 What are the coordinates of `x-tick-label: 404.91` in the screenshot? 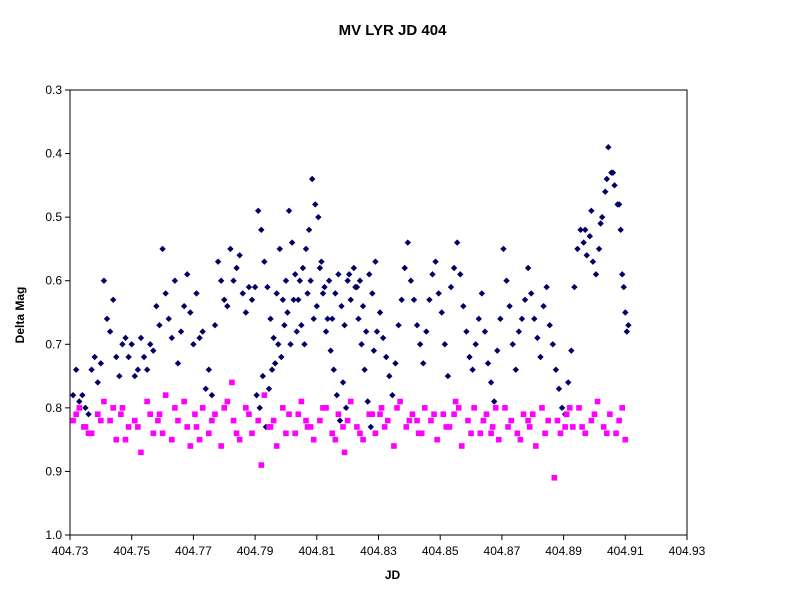 It's located at (625, 551).